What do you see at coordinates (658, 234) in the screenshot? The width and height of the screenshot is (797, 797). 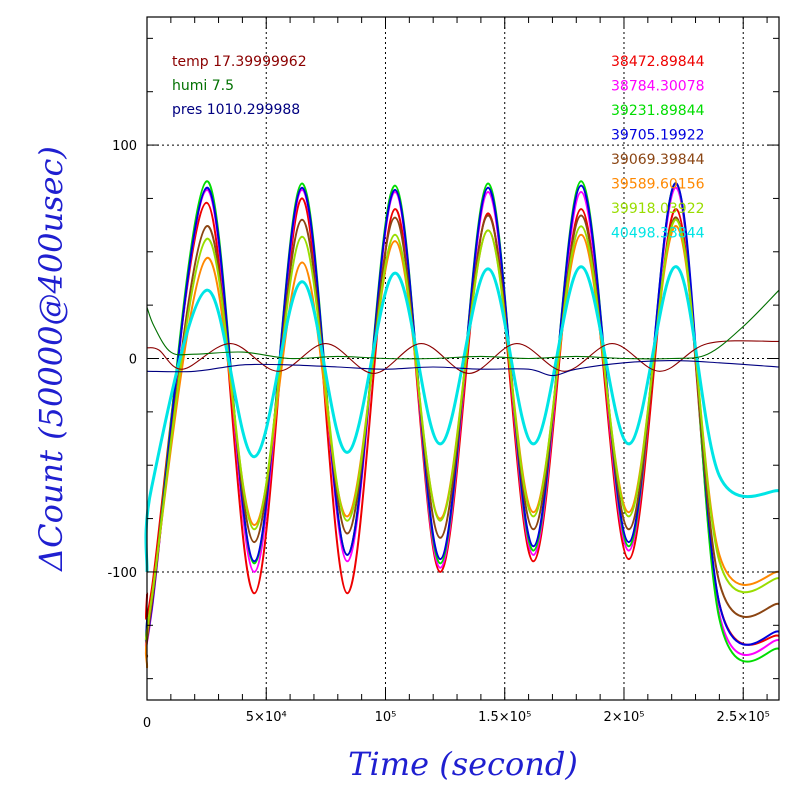 I see `series-legend-entry: 40498.33844` at bounding box center [658, 234].